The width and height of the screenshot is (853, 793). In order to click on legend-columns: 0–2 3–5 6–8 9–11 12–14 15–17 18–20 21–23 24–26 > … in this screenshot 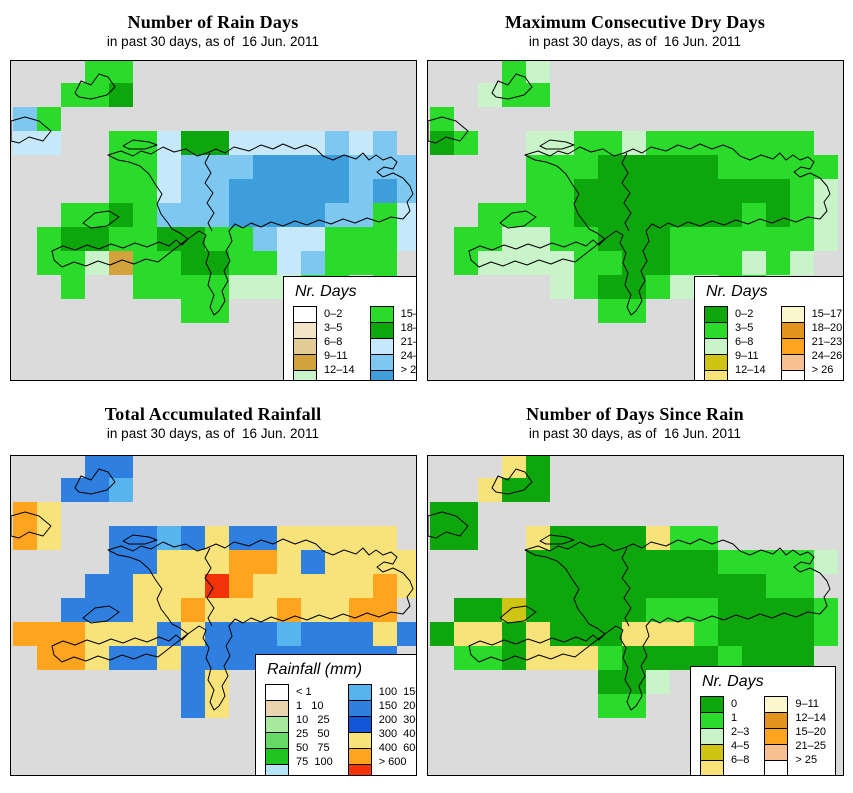, I will do `click(773, 343)`.